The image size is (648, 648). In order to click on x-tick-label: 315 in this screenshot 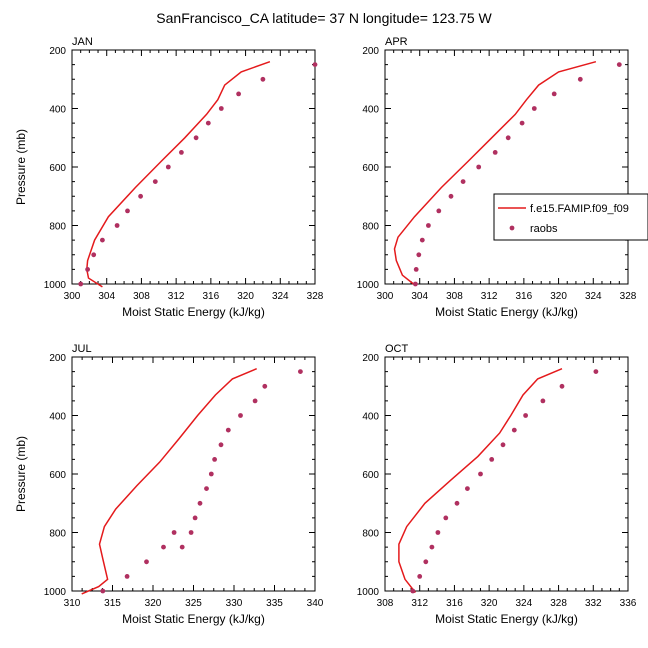, I will do `click(112, 603)`.